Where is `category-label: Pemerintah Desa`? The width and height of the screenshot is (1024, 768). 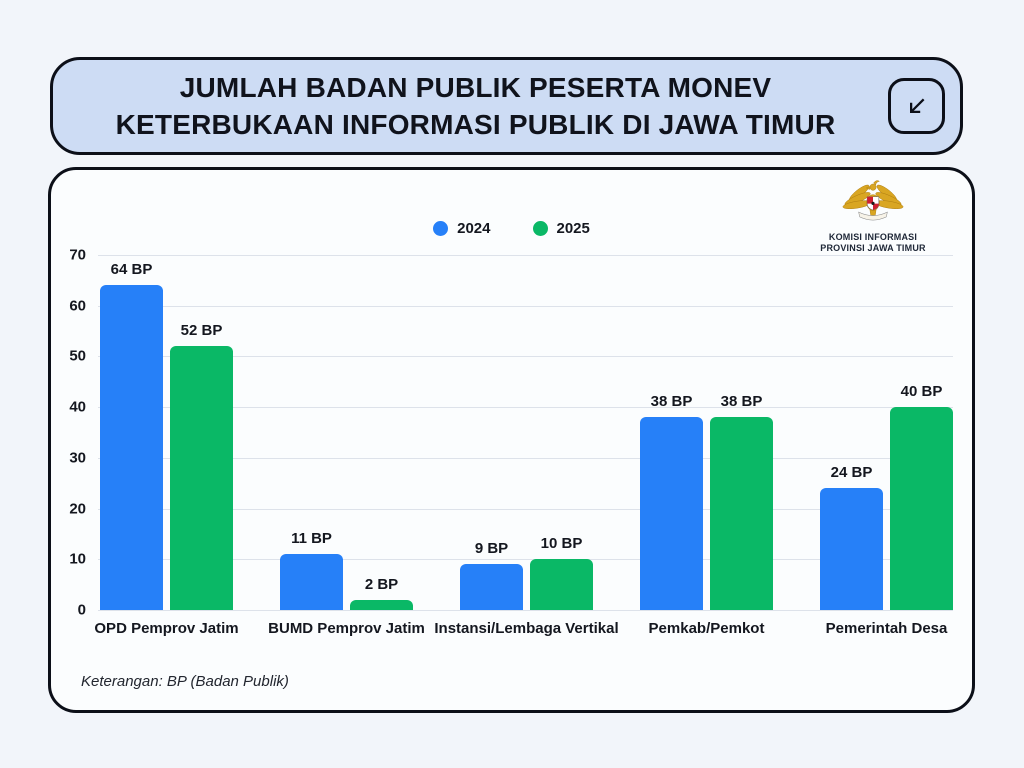
category-label: Pemerintah Desa is located at coordinates (886, 628).